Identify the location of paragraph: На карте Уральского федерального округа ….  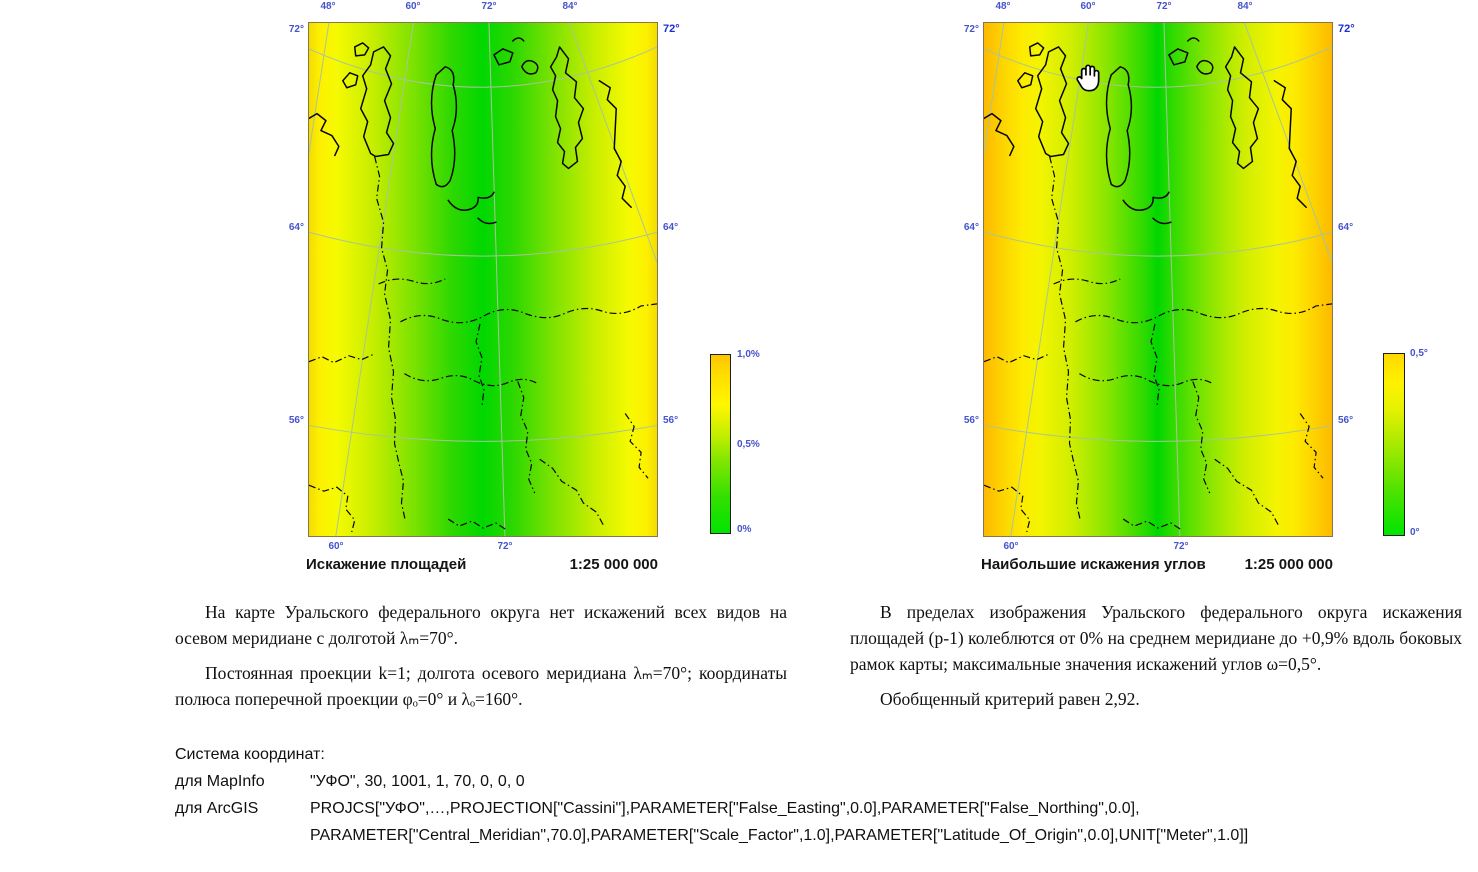
(481, 625).